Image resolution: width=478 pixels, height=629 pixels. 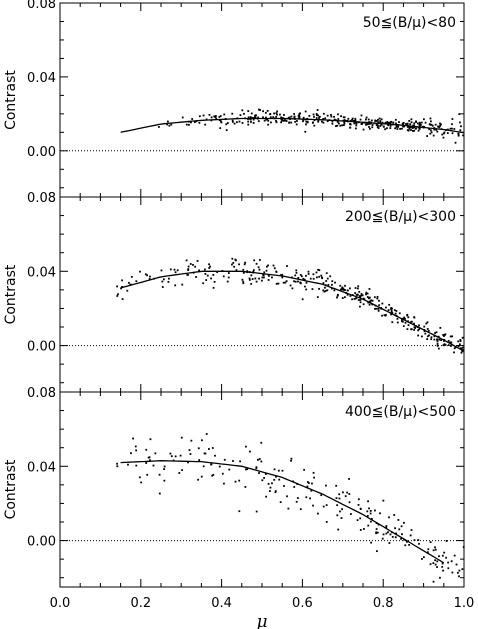 I want to click on fit-curve, so click(x=292, y=311).